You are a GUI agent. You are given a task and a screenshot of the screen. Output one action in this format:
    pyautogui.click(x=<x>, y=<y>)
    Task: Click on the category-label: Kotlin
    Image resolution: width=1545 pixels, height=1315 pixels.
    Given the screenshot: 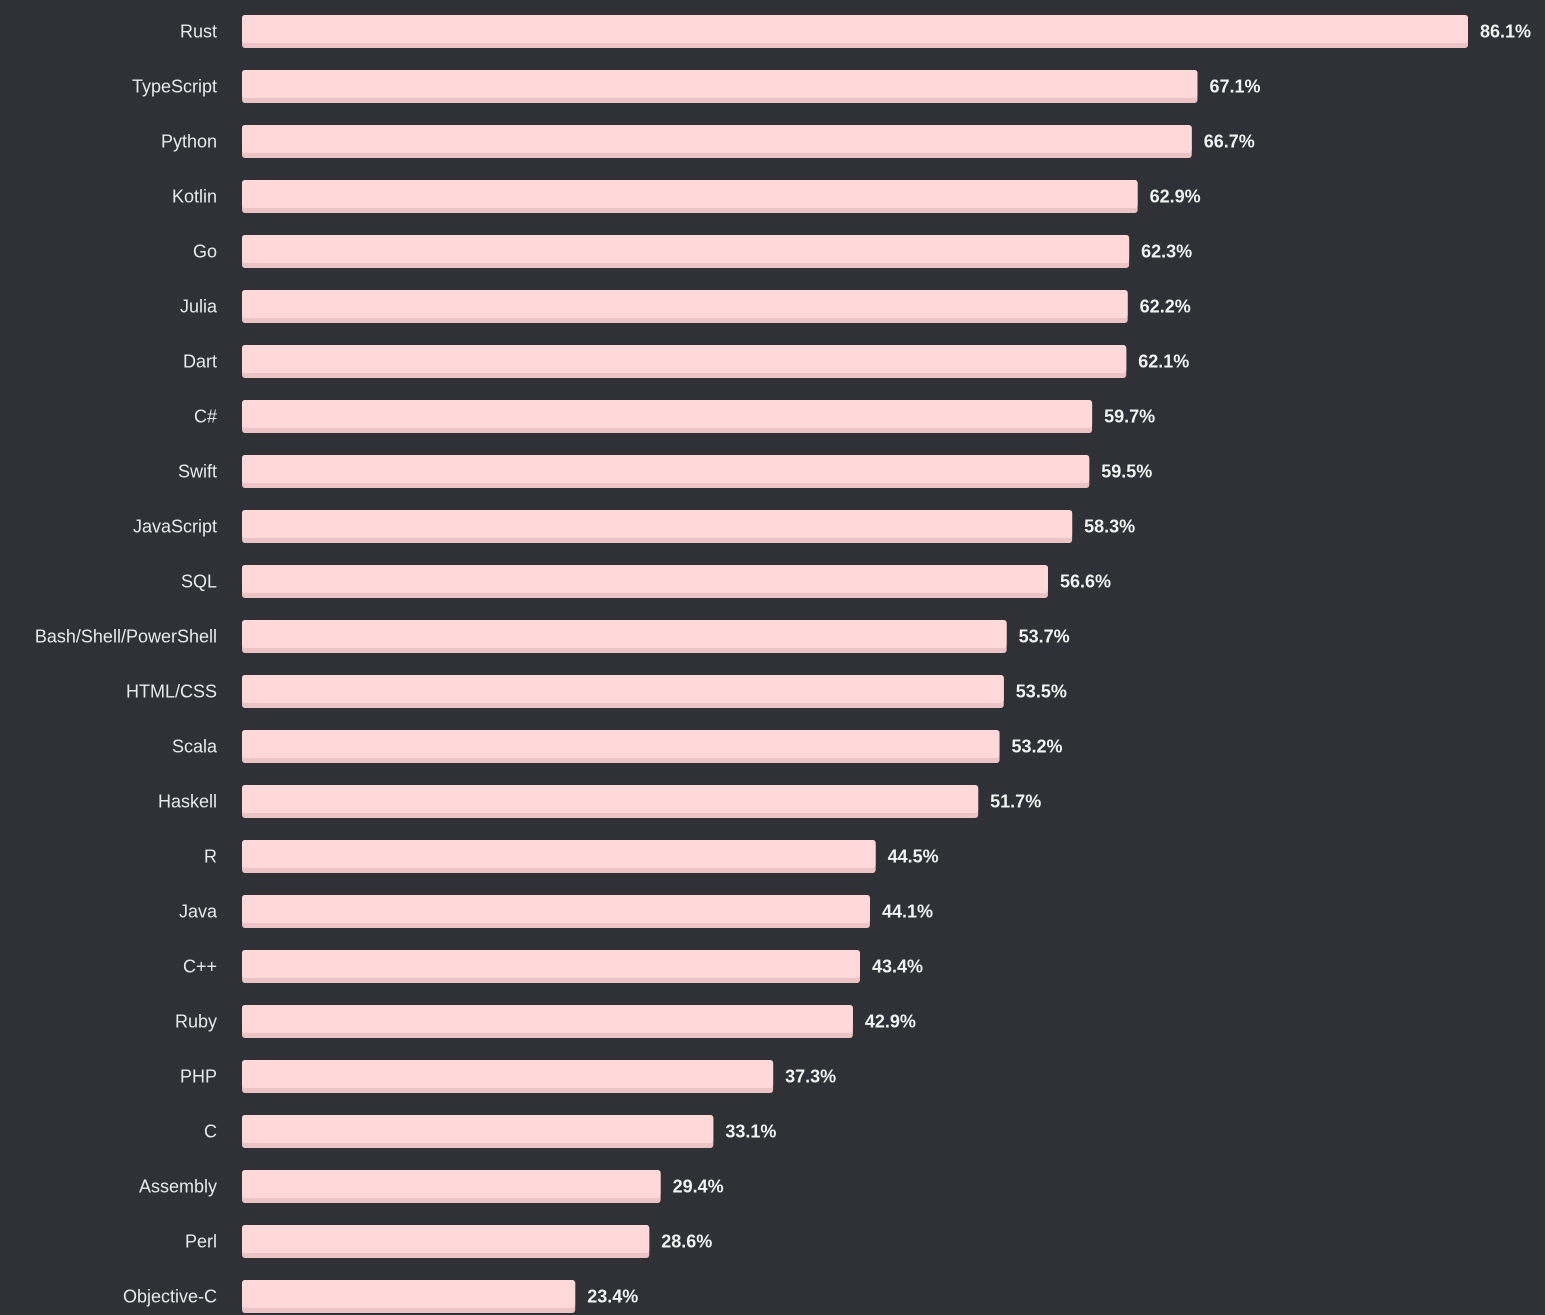 What is the action you would take?
    pyautogui.click(x=194, y=197)
    